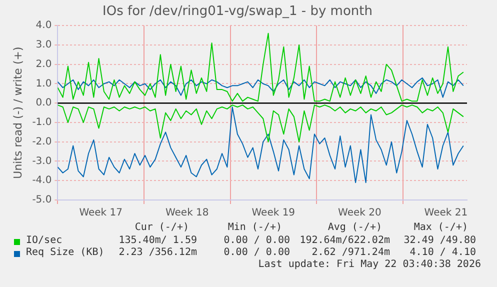 This screenshot has height=287, width=497. What do you see at coordinates (360, 213) in the screenshot?
I see `x-tick-label: Week 20` at bounding box center [360, 213].